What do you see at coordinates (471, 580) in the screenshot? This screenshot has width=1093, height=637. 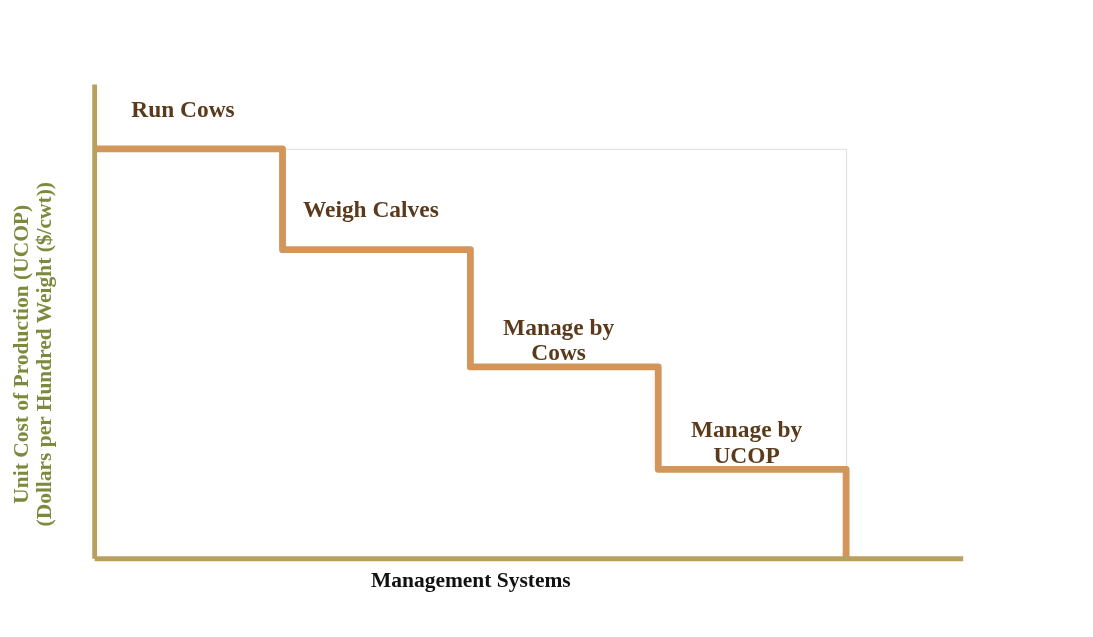 I see `x-axis-title: Management Systems` at bounding box center [471, 580].